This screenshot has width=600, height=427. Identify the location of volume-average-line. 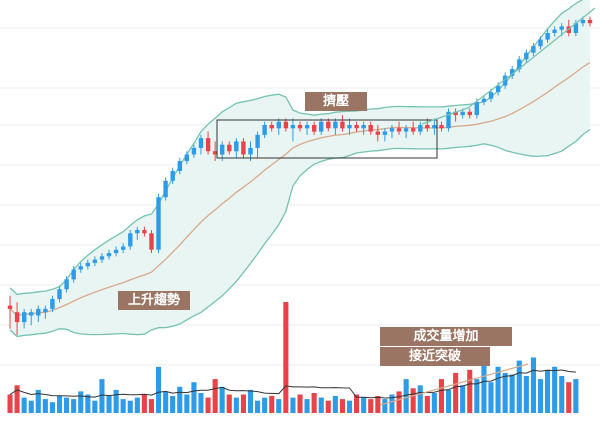
(292, 384).